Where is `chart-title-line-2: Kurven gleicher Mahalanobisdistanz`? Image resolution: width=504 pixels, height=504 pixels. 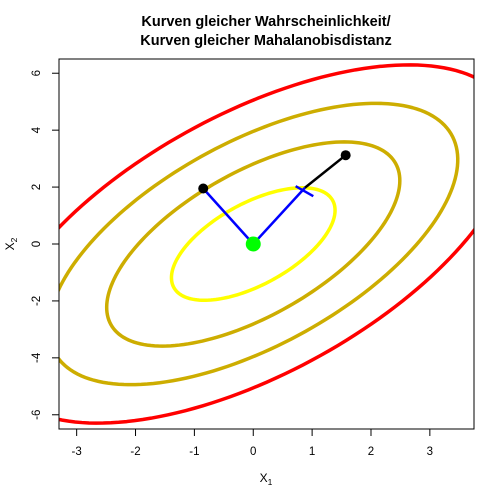
chart-title-line-2: Kurven gleicher Mahalanobisdistanz is located at coordinates (265, 41).